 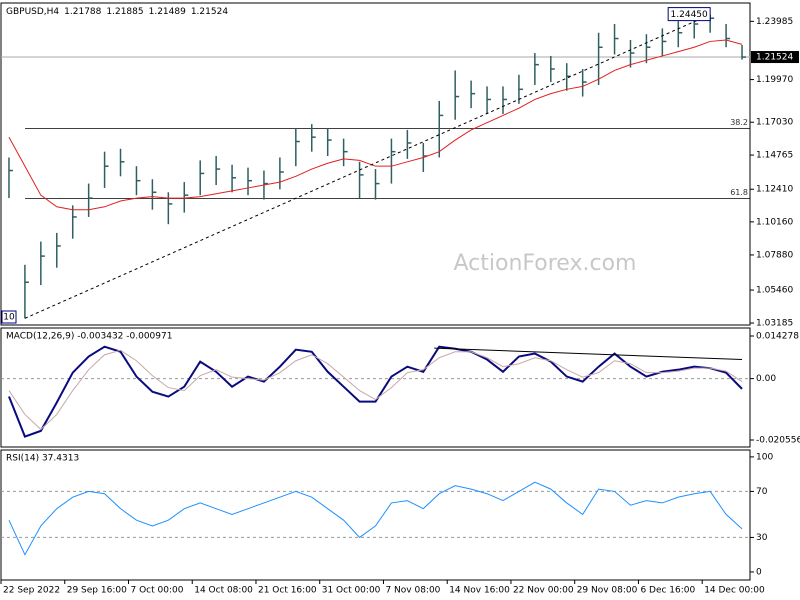 I want to click on low-label: 10, so click(x=9, y=318).